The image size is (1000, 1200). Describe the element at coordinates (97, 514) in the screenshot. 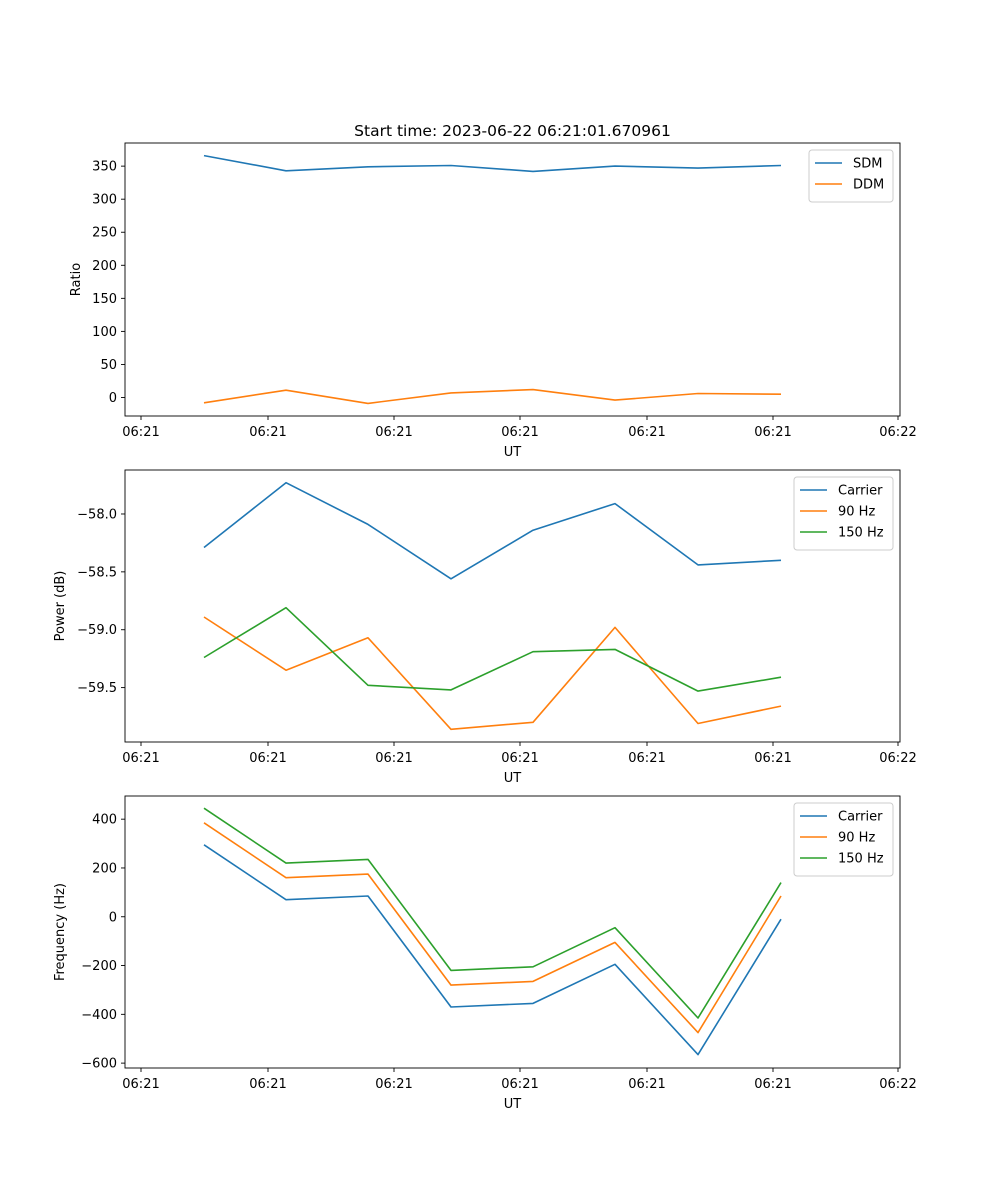

I see `y-tick-label: −58.0` at that location.